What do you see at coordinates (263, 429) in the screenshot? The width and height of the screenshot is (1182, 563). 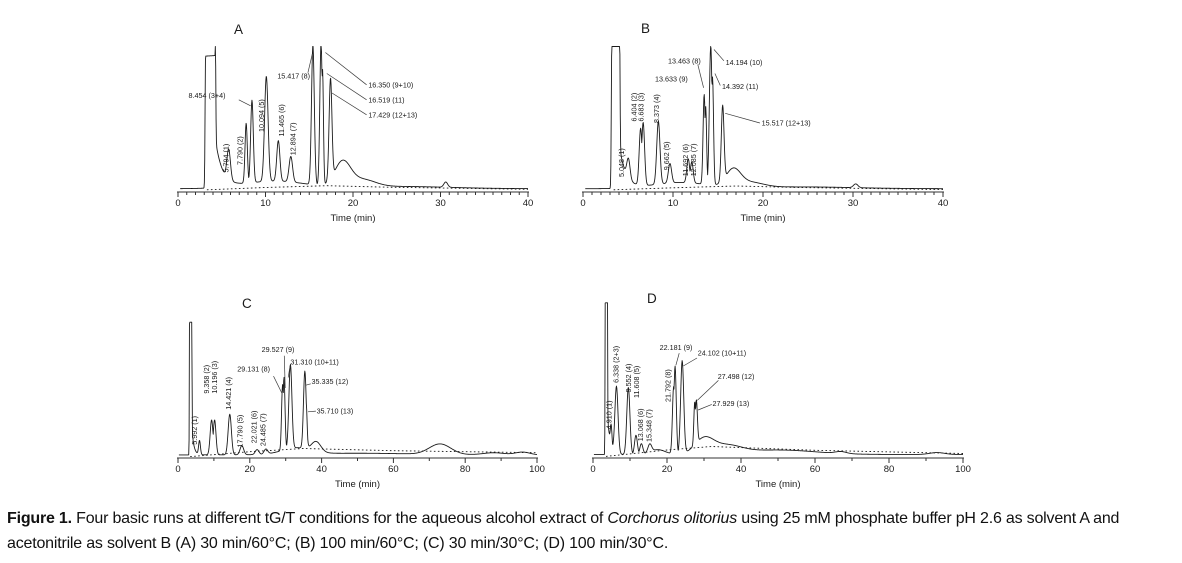 I see `peak-annotation: 24.485 (7)` at bounding box center [263, 429].